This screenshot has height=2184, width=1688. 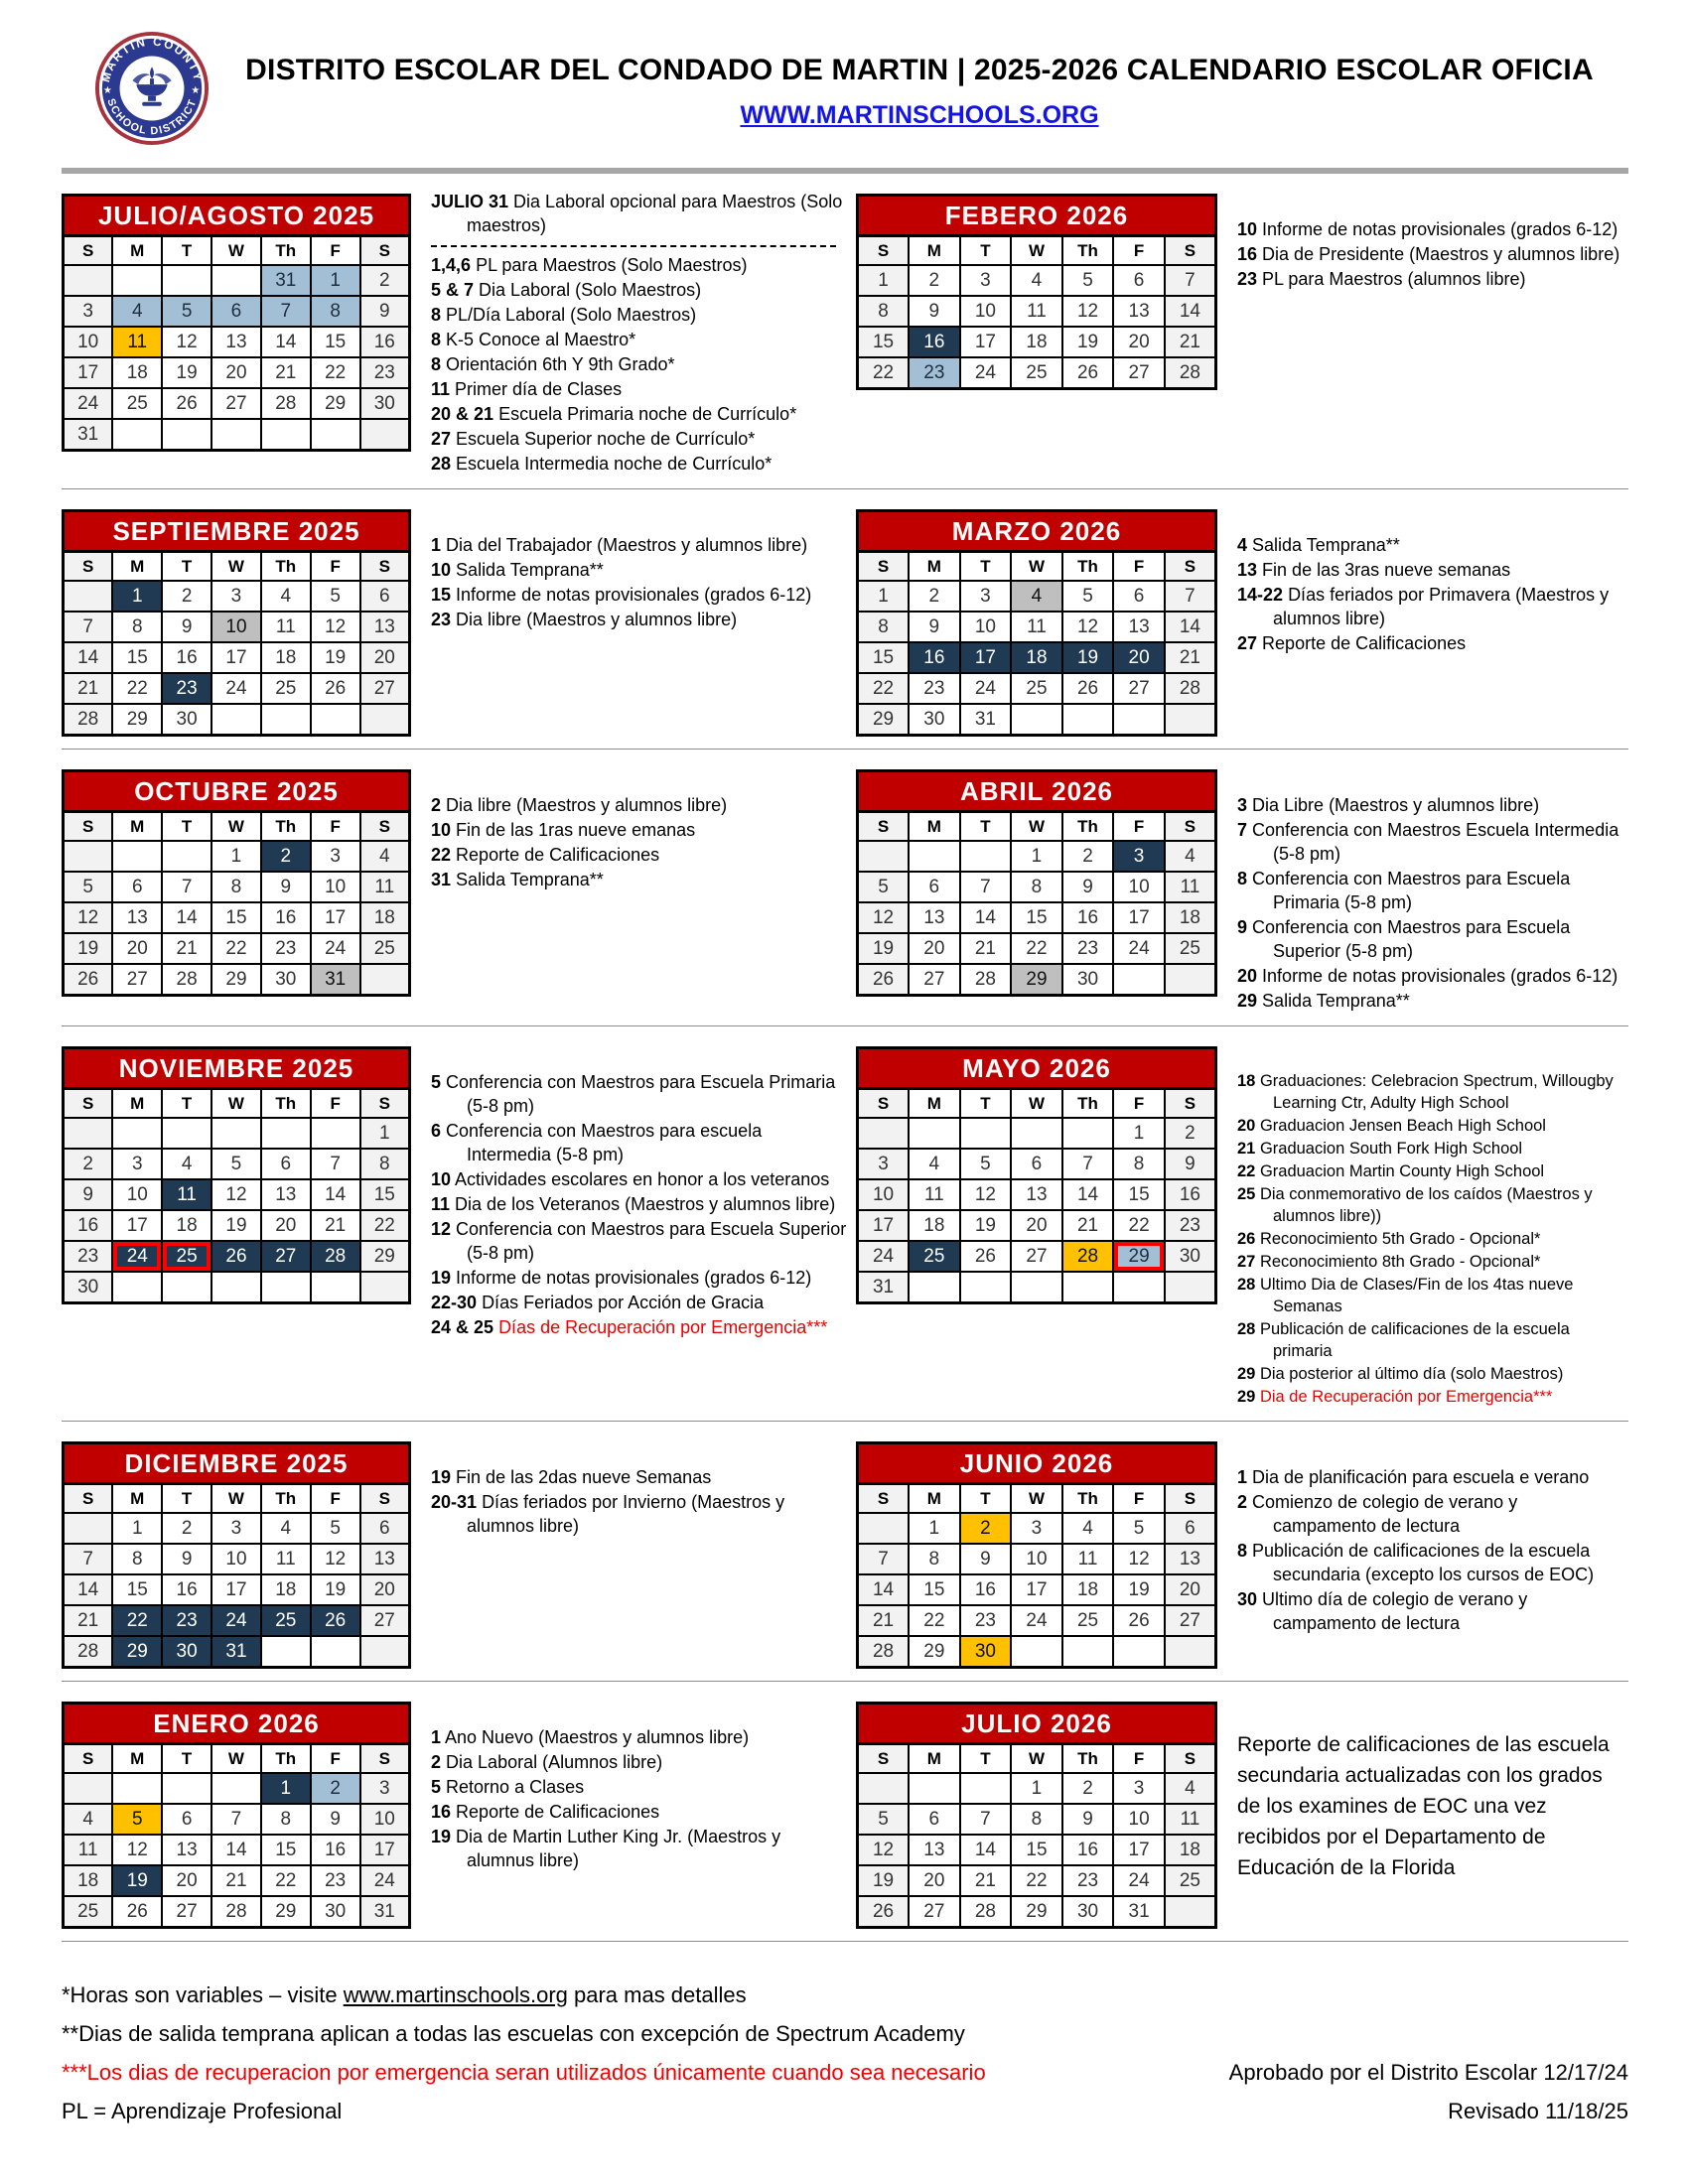 I want to click on note-item: 5 Retorno a Clases, so click(x=639, y=1787).